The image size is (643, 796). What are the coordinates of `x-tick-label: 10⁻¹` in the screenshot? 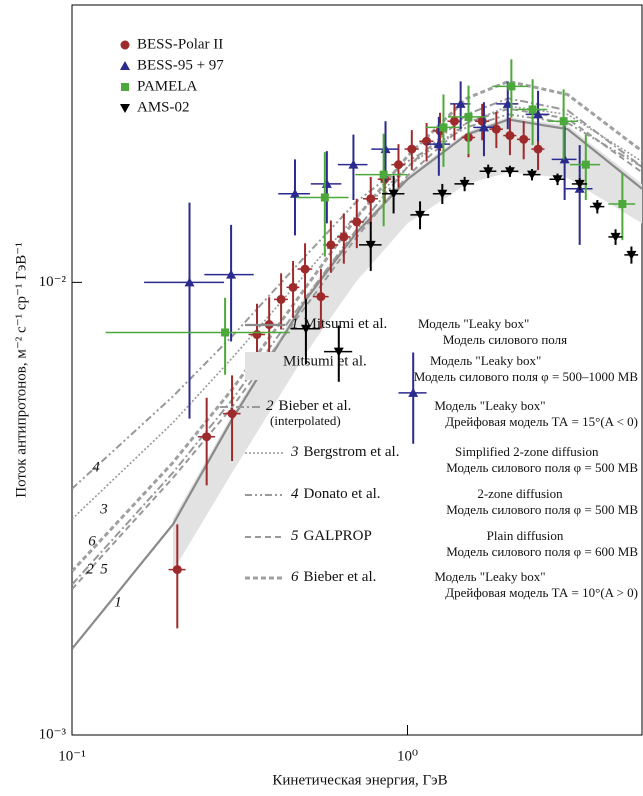 It's located at (71, 756).